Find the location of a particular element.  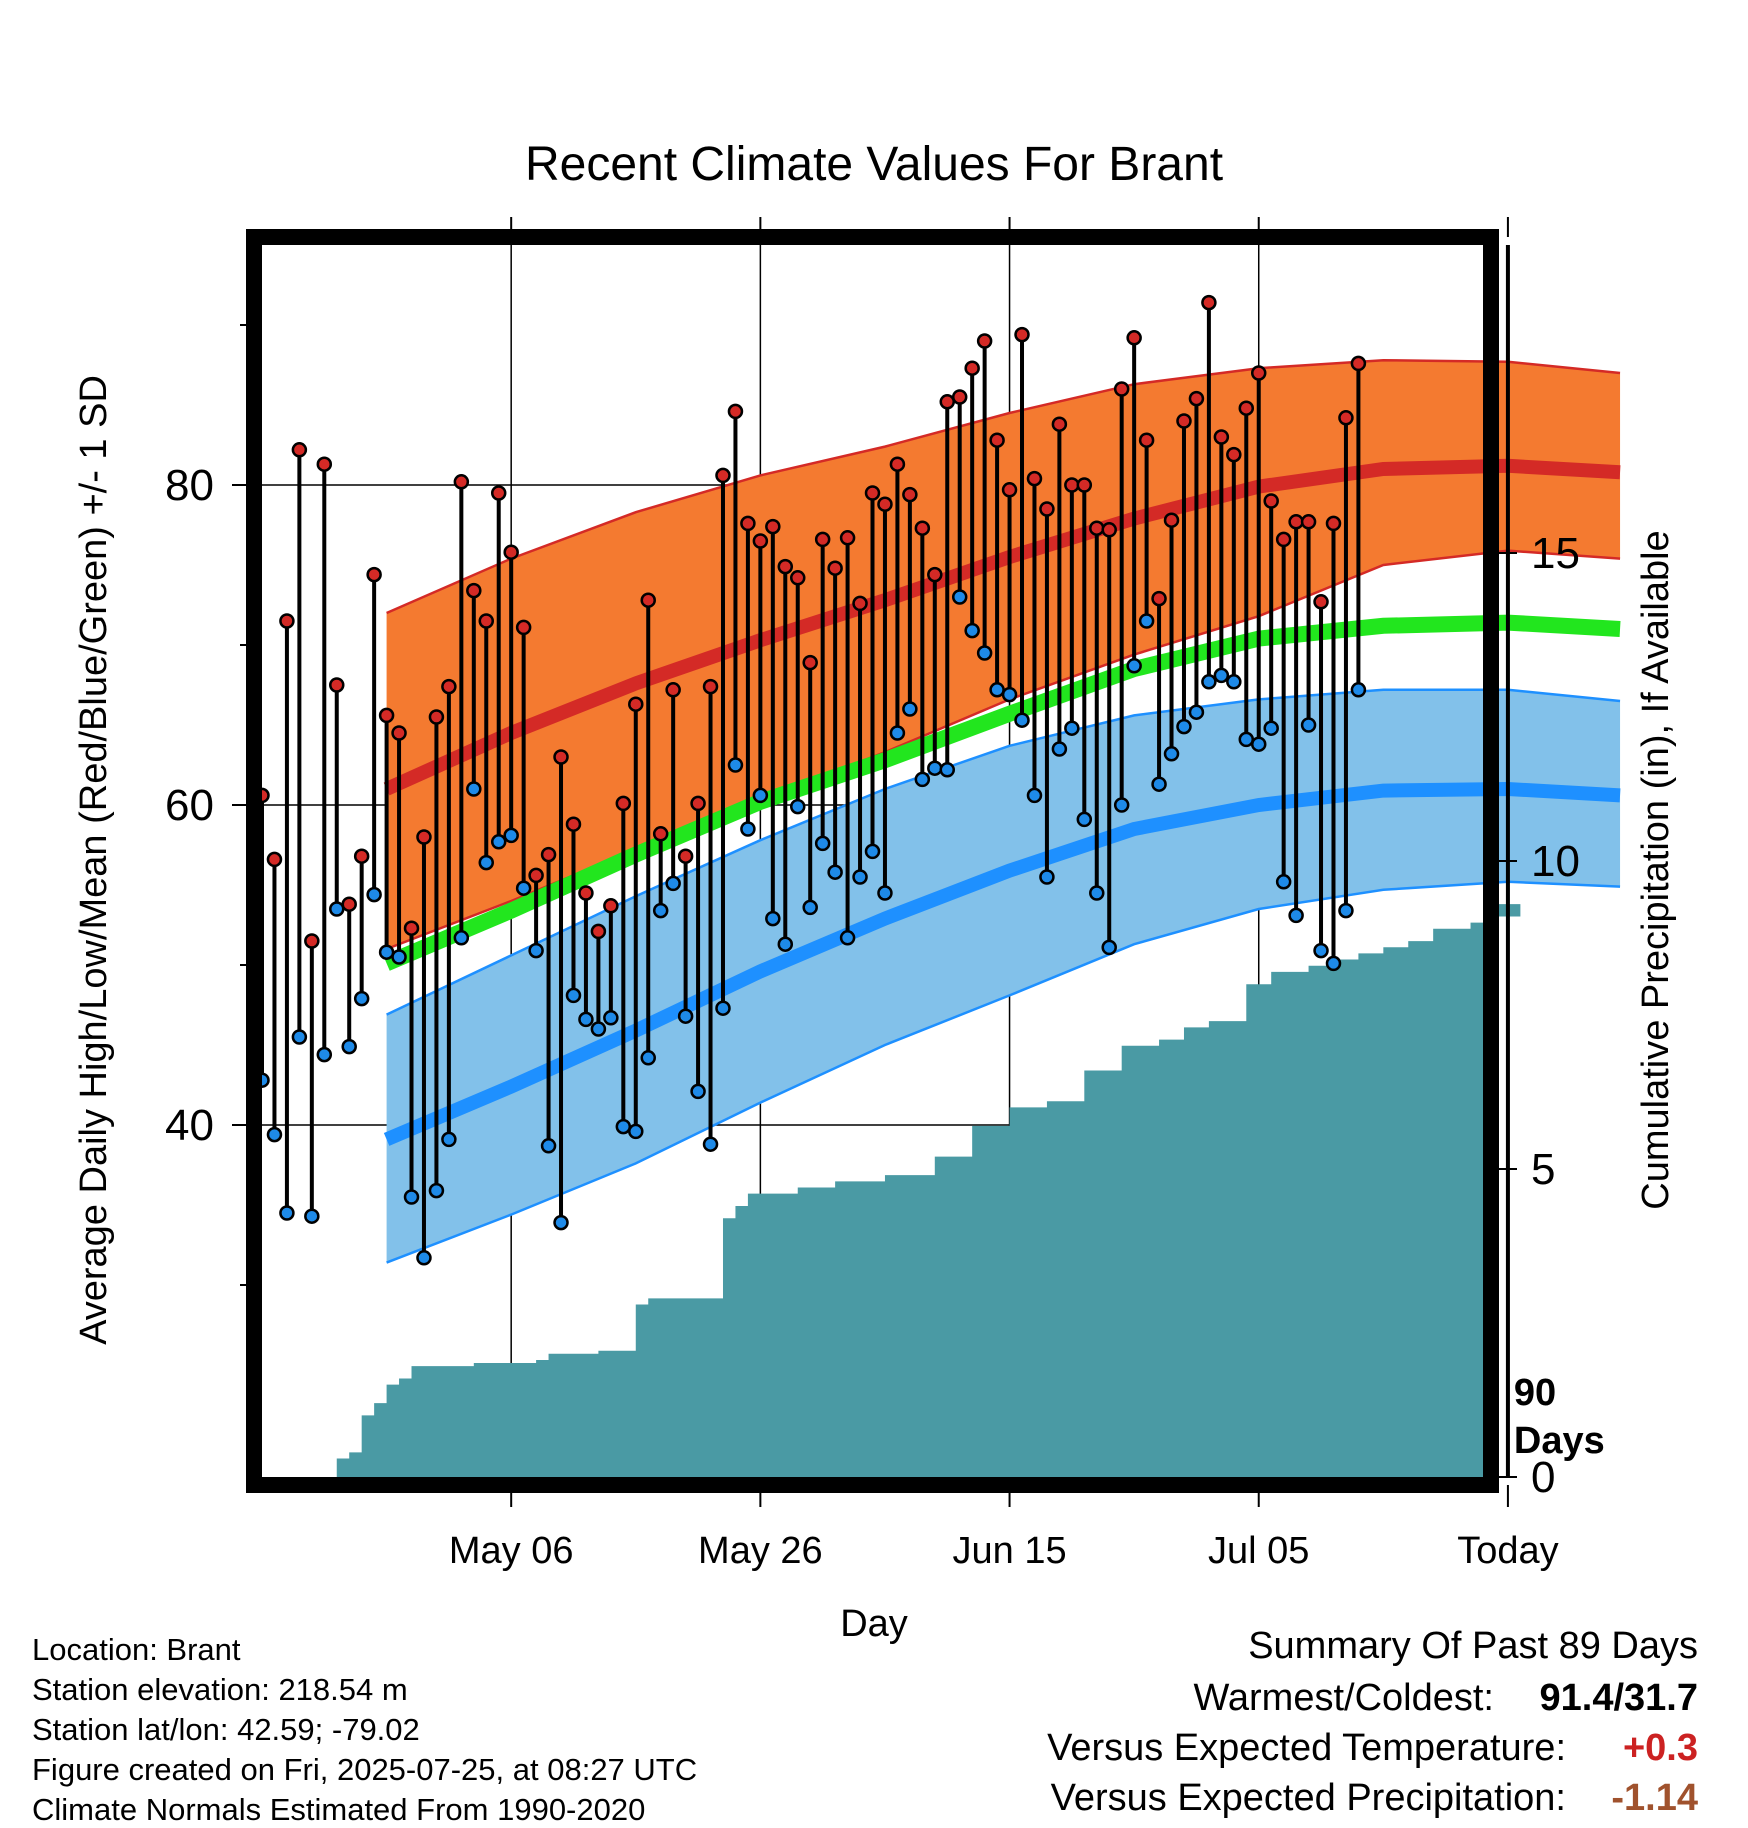

temp-value: +0.3 is located at coordinates (1660, 1748).